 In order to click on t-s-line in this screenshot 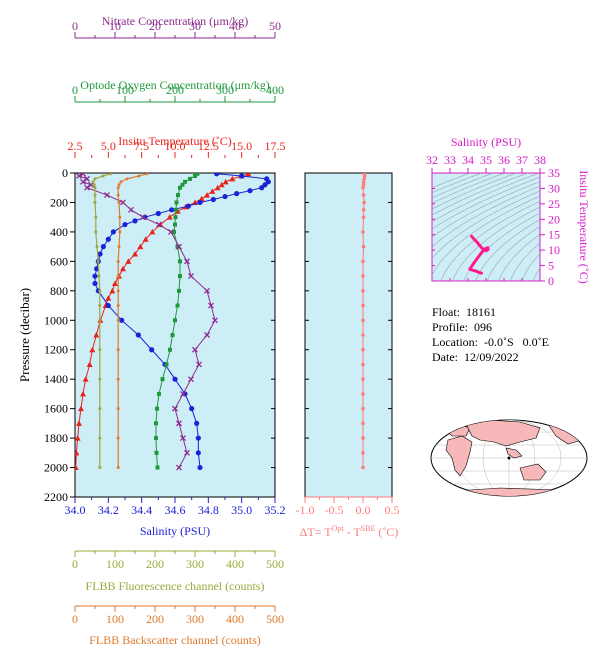, I will do `click(479, 254)`.